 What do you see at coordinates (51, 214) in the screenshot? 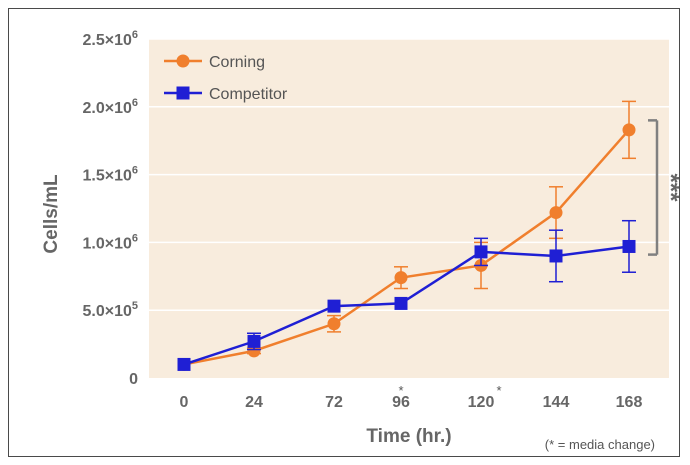
I see `y-axis-title: Cells/mL` at bounding box center [51, 214].